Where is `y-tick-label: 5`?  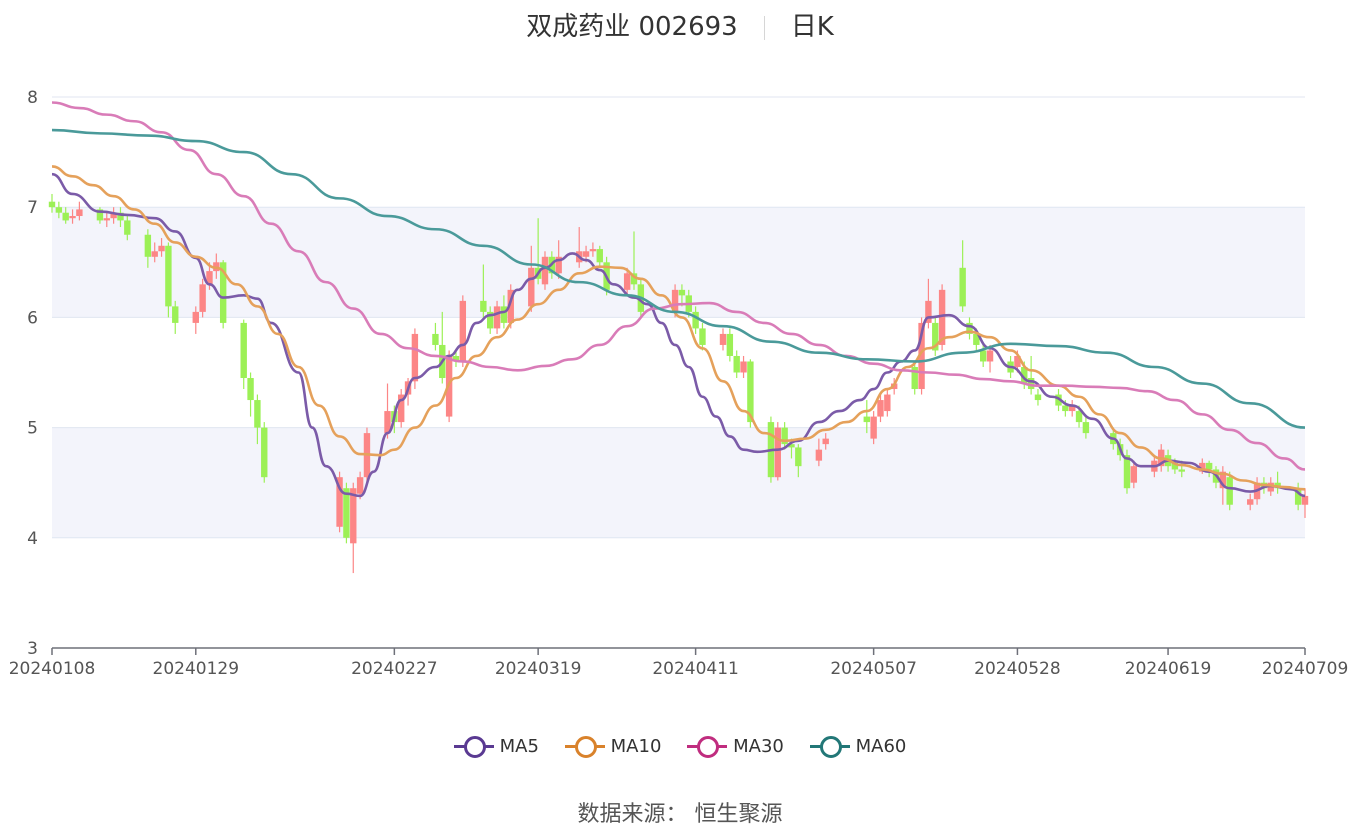
y-tick-label: 5 is located at coordinates (32, 429).